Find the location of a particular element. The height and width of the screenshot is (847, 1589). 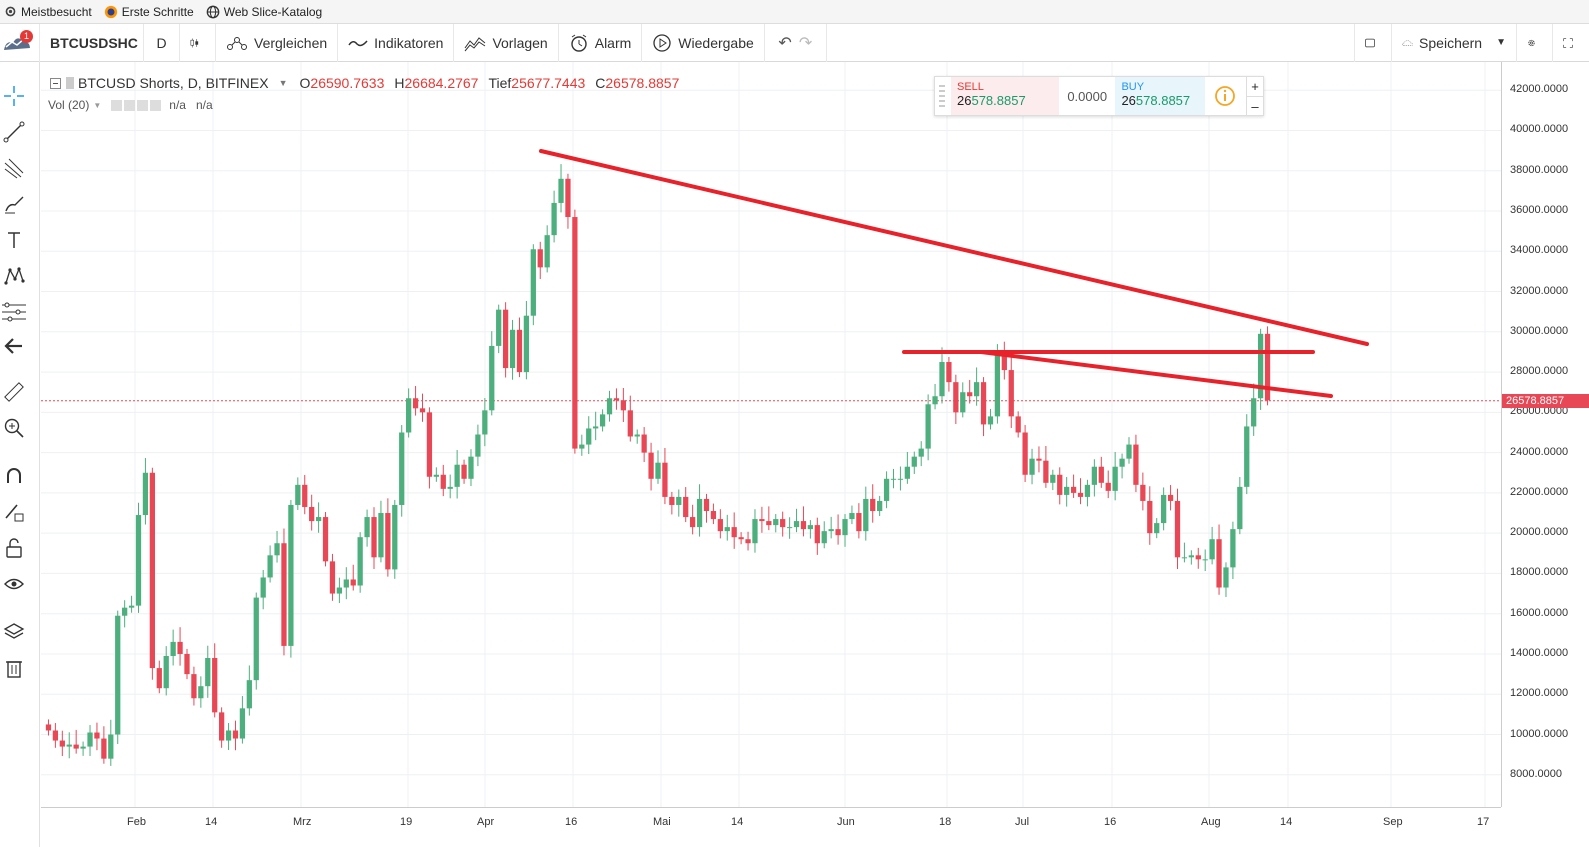

volume-label: Vol (20) is located at coordinates (69, 105).